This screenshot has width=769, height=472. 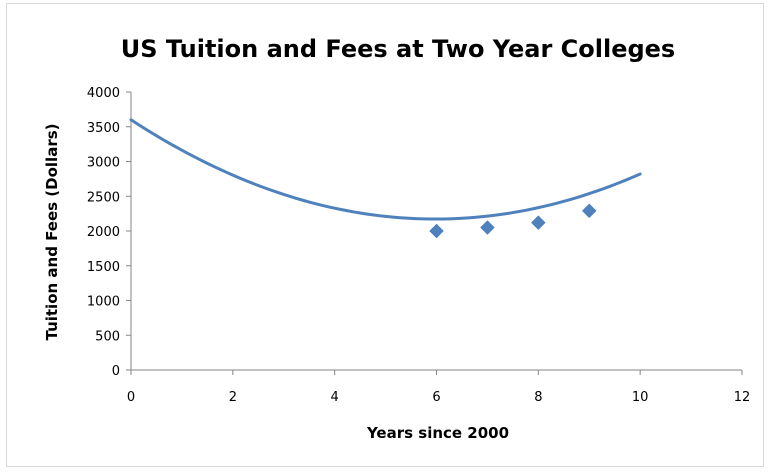 I want to click on x-tick-label: 6, so click(x=436, y=397).